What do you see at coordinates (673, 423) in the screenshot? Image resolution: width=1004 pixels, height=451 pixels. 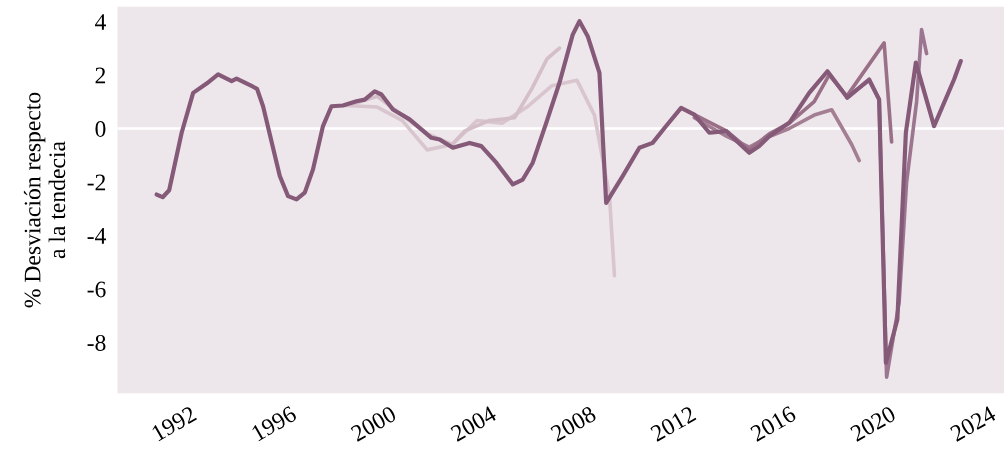 I see `x-tick-label: 2012` at bounding box center [673, 423].